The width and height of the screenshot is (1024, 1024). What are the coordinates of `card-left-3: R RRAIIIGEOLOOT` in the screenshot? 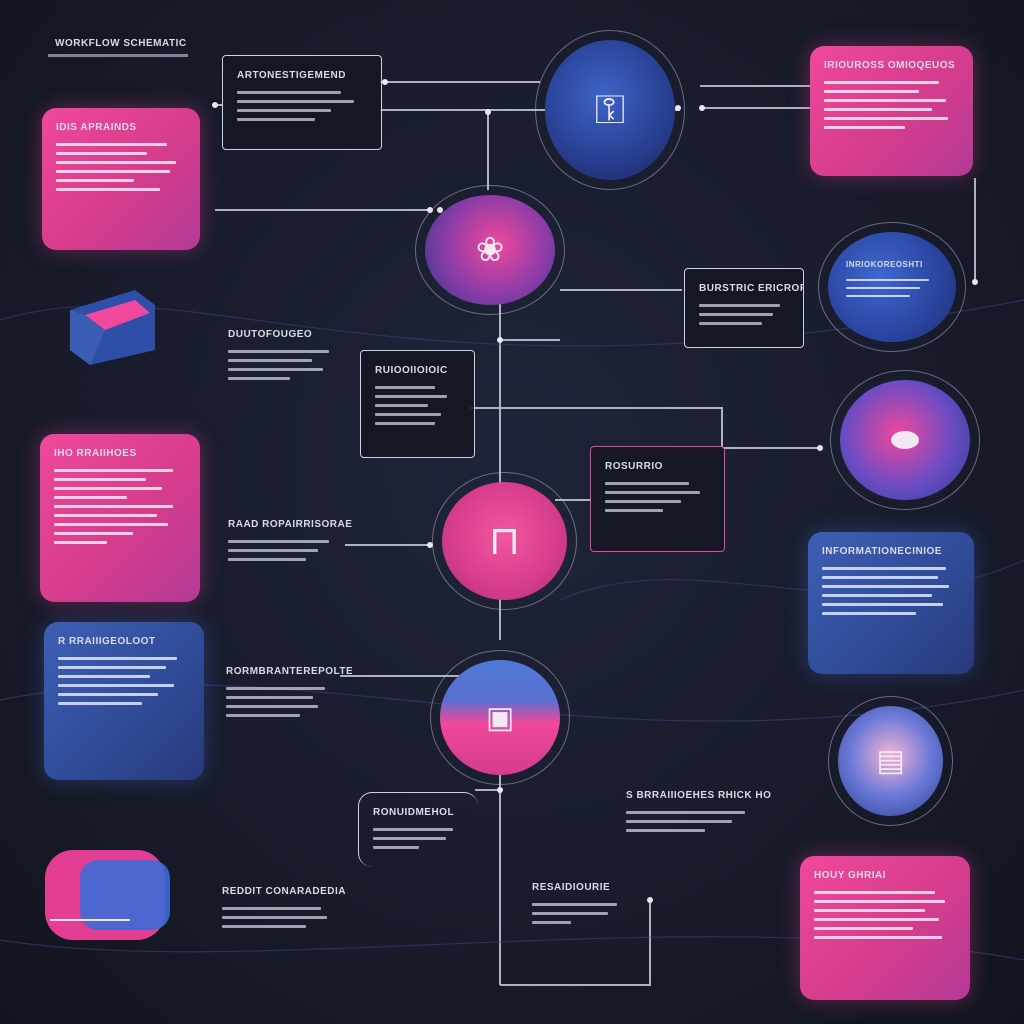 It's located at (124, 701).